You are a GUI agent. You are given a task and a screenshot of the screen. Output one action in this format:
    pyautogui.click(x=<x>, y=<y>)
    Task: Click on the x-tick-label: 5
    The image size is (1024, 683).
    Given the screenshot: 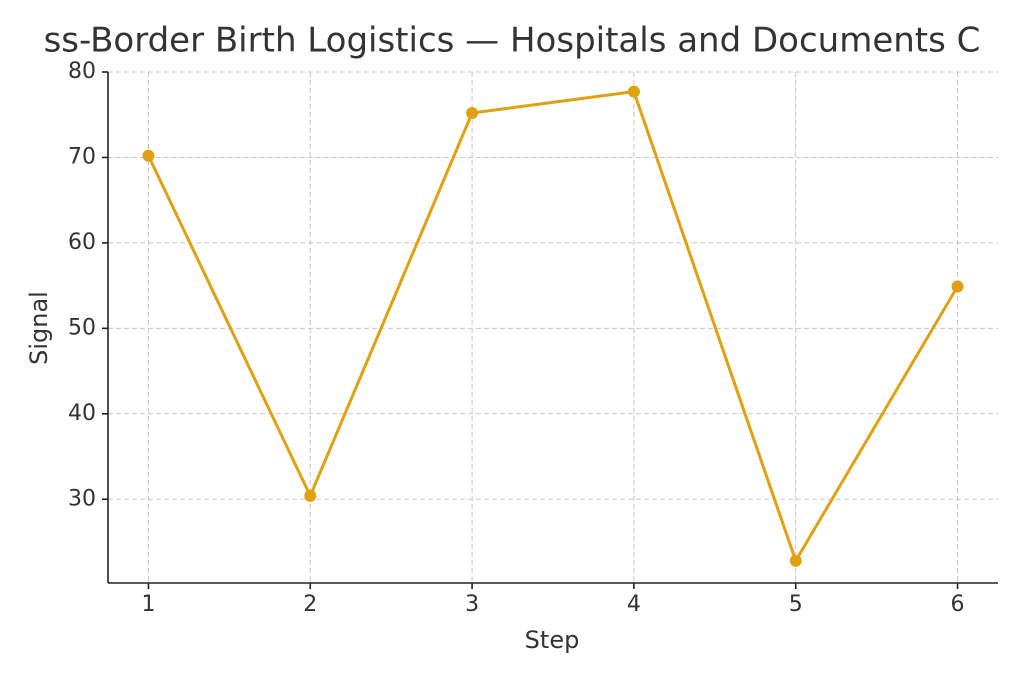 What is the action you would take?
    pyautogui.click(x=796, y=604)
    